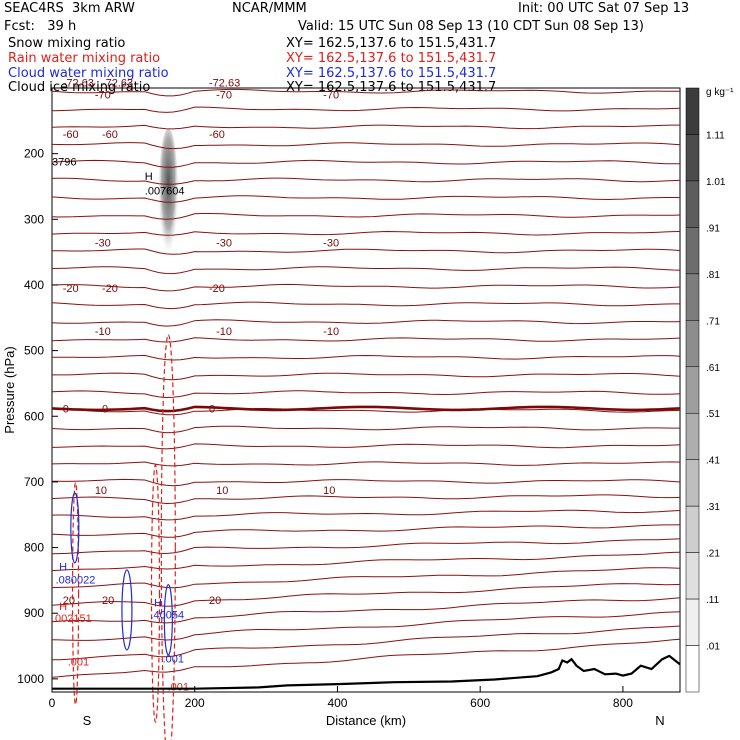  I want to click on x-tick-label: 400, so click(337, 703).